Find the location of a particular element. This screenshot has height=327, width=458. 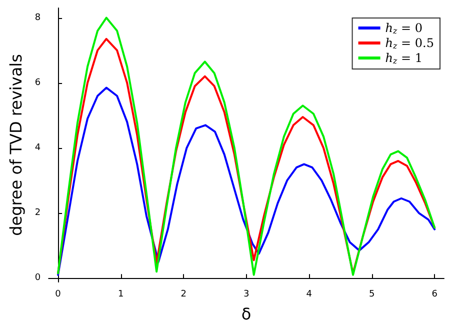

y-axis-title: degree of TVD revivals is located at coordinates (16, 145).